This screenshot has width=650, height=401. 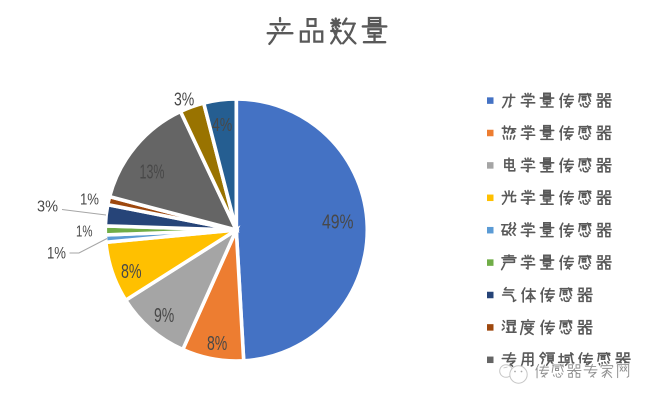 What do you see at coordinates (152, 173) in the screenshot?
I see `svg-text: 13%` at bounding box center [152, 173].